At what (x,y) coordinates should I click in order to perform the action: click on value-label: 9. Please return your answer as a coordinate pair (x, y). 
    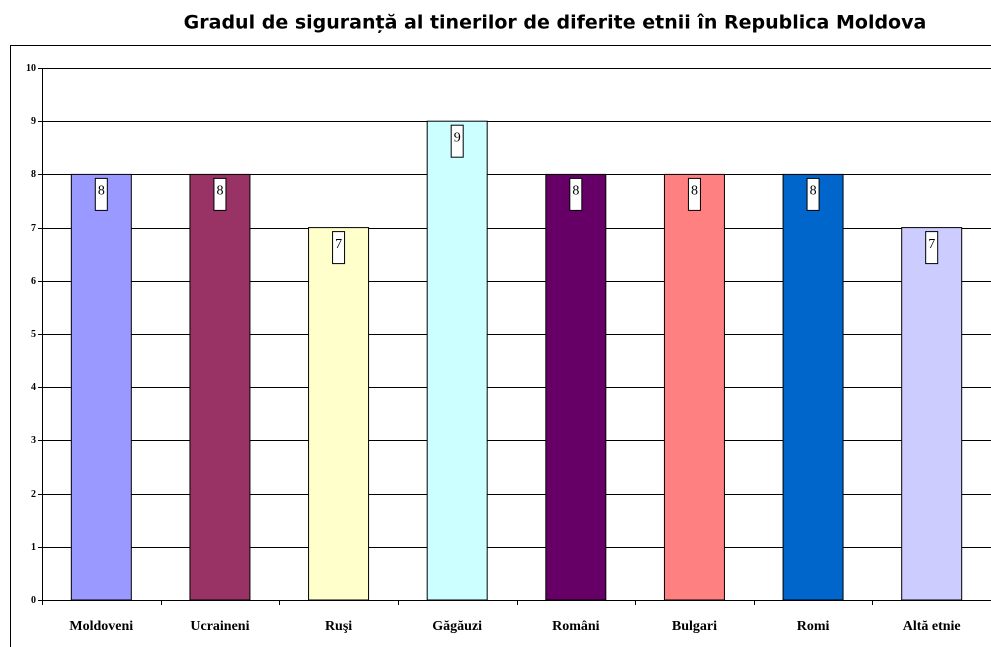
    Looking at the image, I should click on (457, 137).